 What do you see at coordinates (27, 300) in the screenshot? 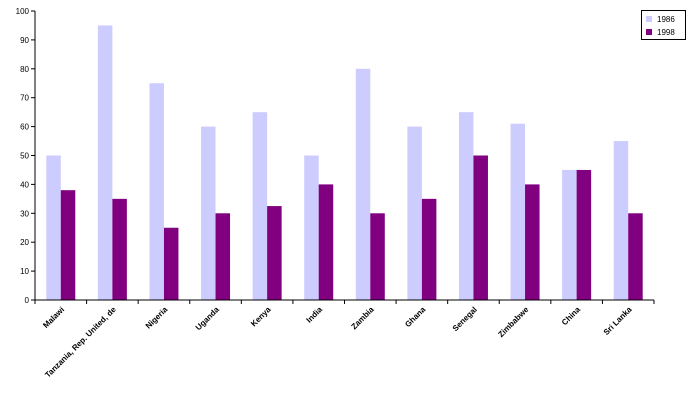
I see `y-tick-label: 0` at bounding box center [27, 300].